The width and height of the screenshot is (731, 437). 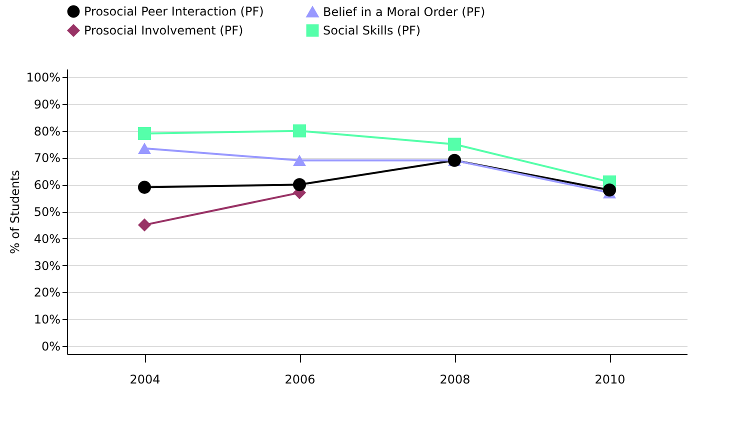 I want to click on legend-label: Prosocial Peer Interaction (PF), so click(x=174, y=11).